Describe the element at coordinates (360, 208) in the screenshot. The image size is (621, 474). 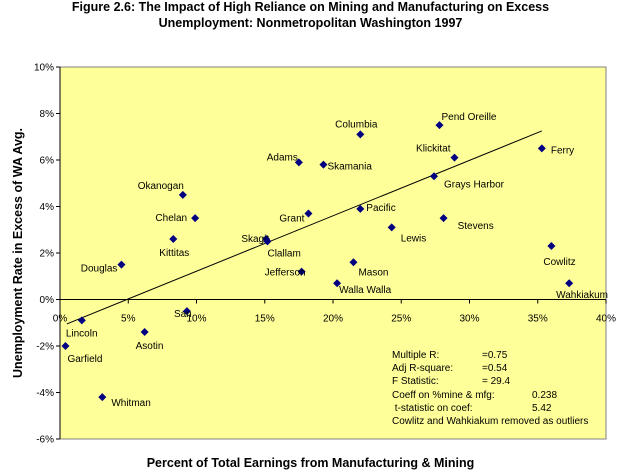
I see `data-point-pacific` at that location.